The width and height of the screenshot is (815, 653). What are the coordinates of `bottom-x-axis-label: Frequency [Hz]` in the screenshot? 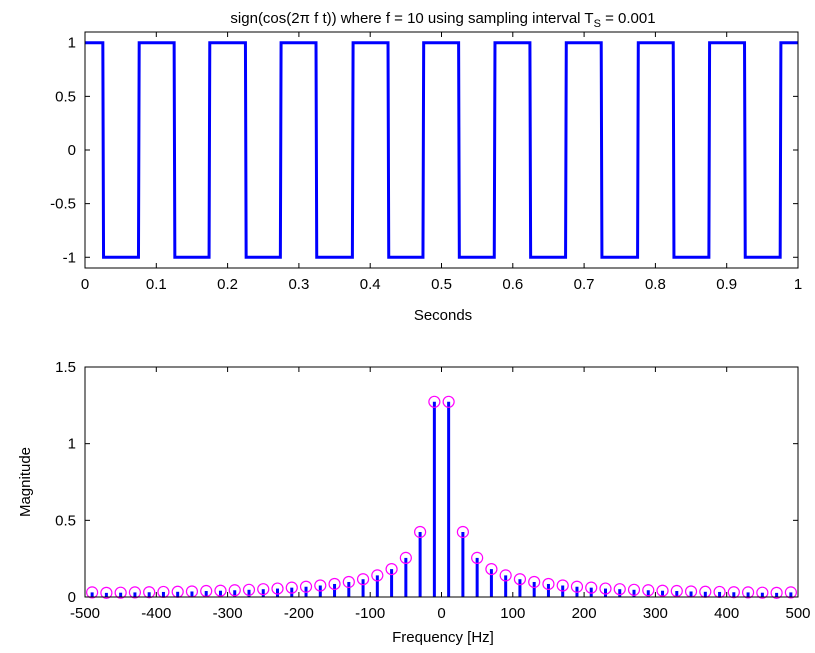 It's located at (443, 637).